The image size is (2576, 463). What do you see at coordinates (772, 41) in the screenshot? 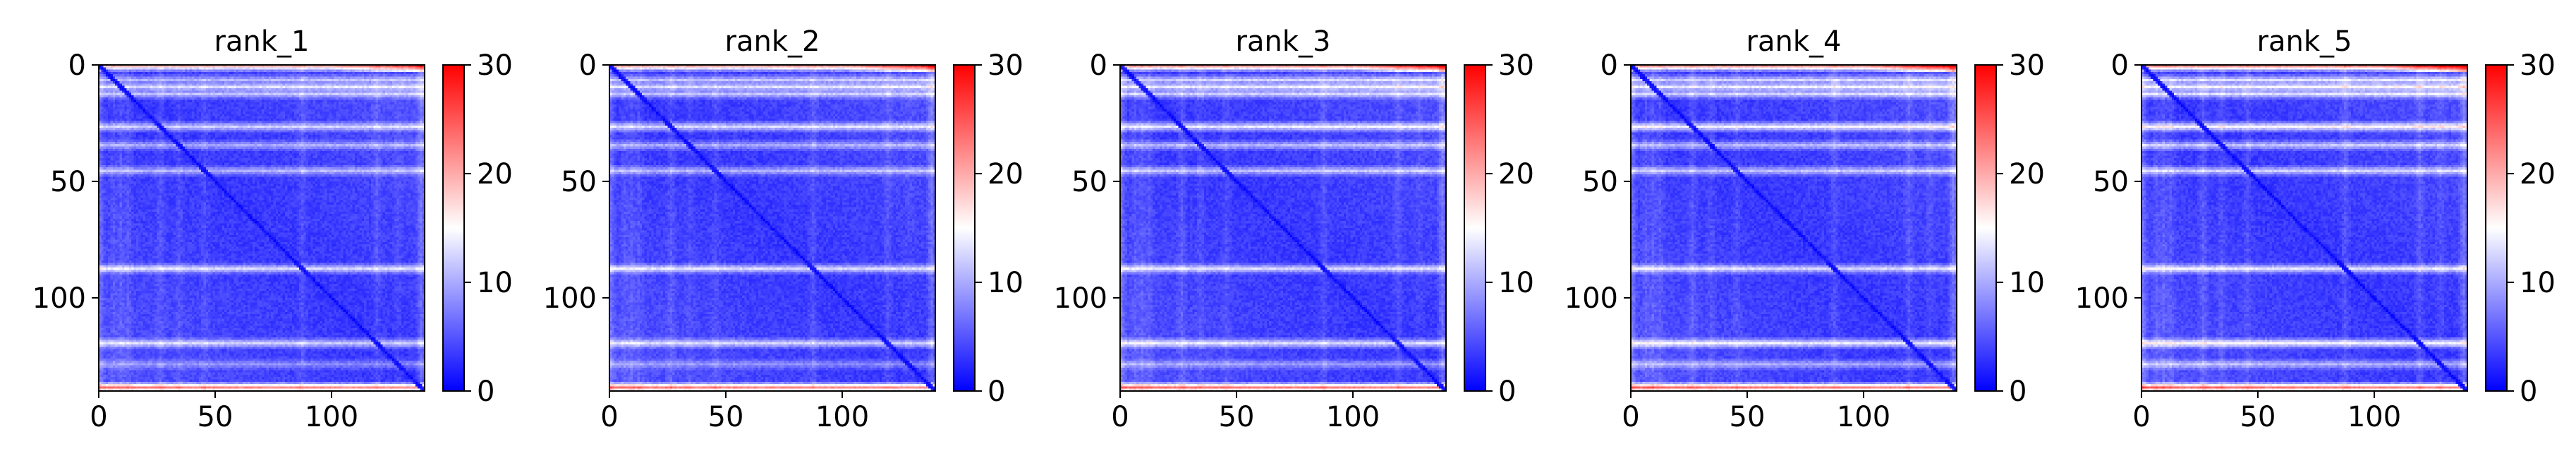
I see `panel-title: rank_2` at bounding box center [772, 41].